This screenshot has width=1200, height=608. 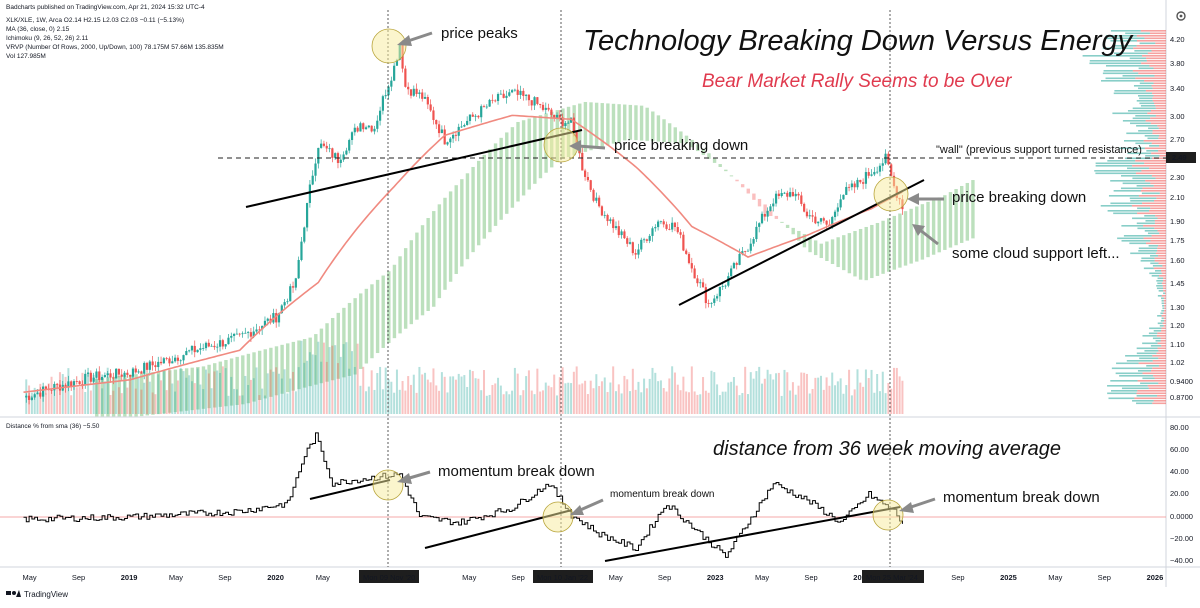 What do you see at coordinates (1155, 577) in the screenshot?
I see `x-tick: 2026` at bounding box center [1155, 577].